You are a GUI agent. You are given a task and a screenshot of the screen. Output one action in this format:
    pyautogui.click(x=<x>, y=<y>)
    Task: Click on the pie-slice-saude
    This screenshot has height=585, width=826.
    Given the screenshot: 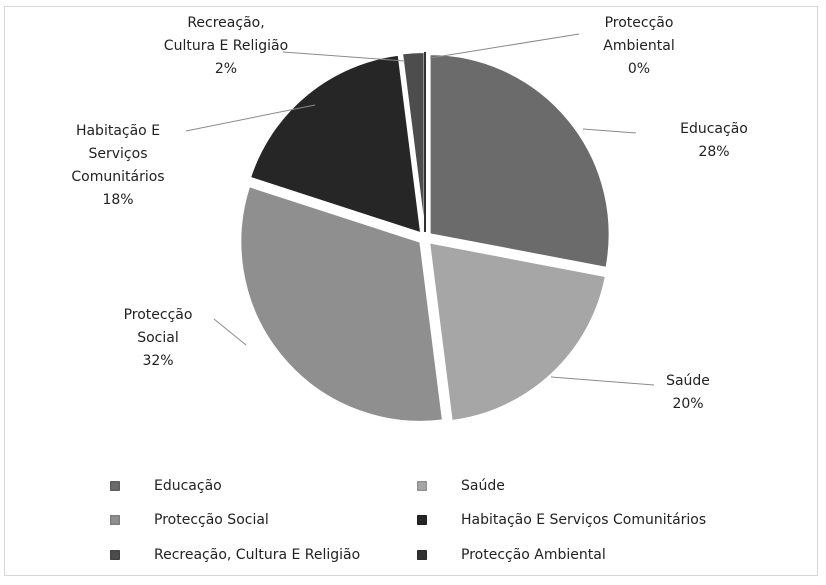 What is the action you would take?
    pyautogui.click(x=517, y=332)
    